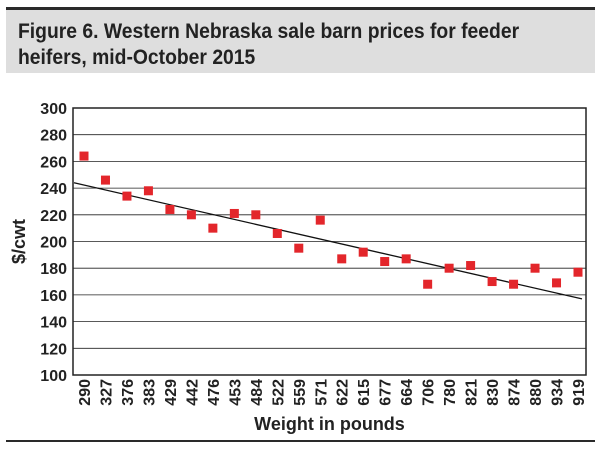 The image size is (600, 453). What do you see at coordinates (343, 392) in the screenshot?
I see `x-tick-label: 622` at bounding box center [343, 392].